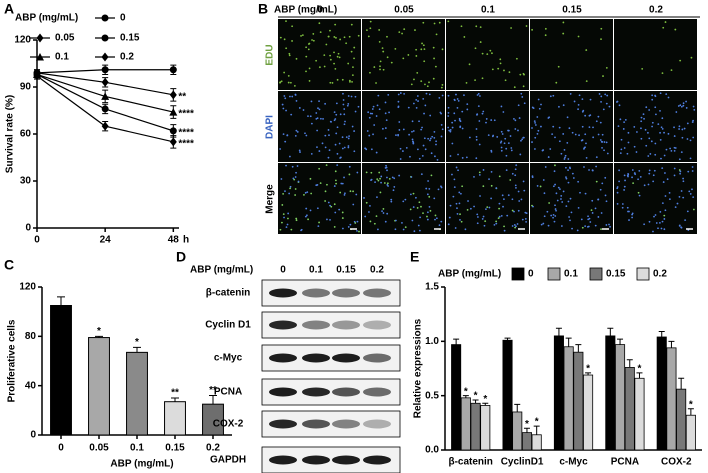 The image size is (708, 473). I want to click on row-label: β-catenin, so click(228, 293).